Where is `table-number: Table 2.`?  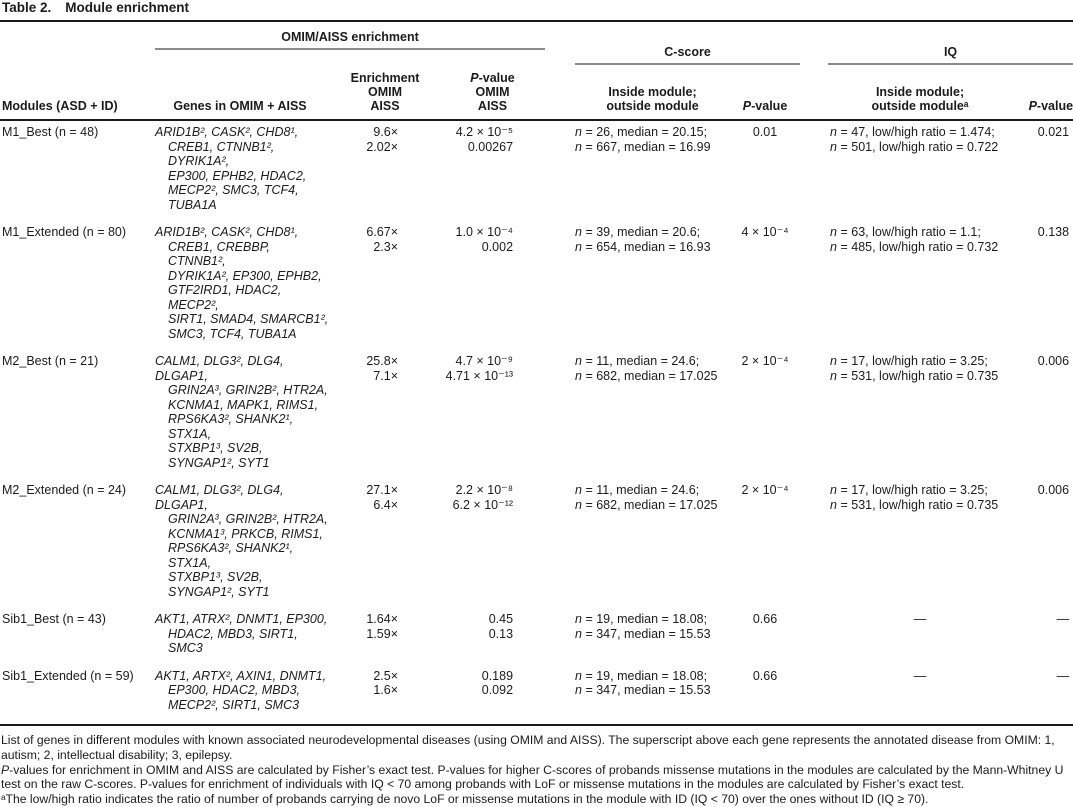 table-number: Table 2. is located at coordinates (27, 7).